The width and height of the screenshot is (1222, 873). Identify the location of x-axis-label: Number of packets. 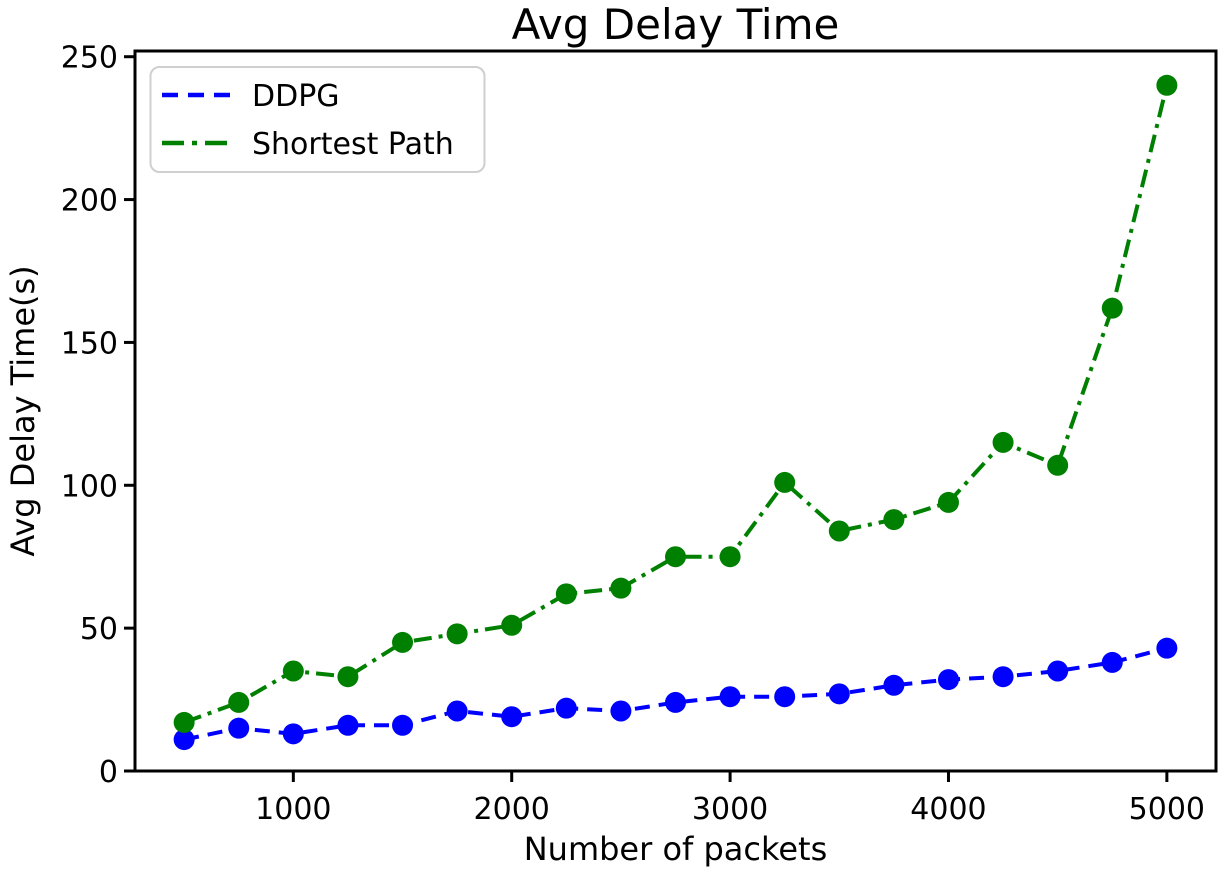
(676, 849).